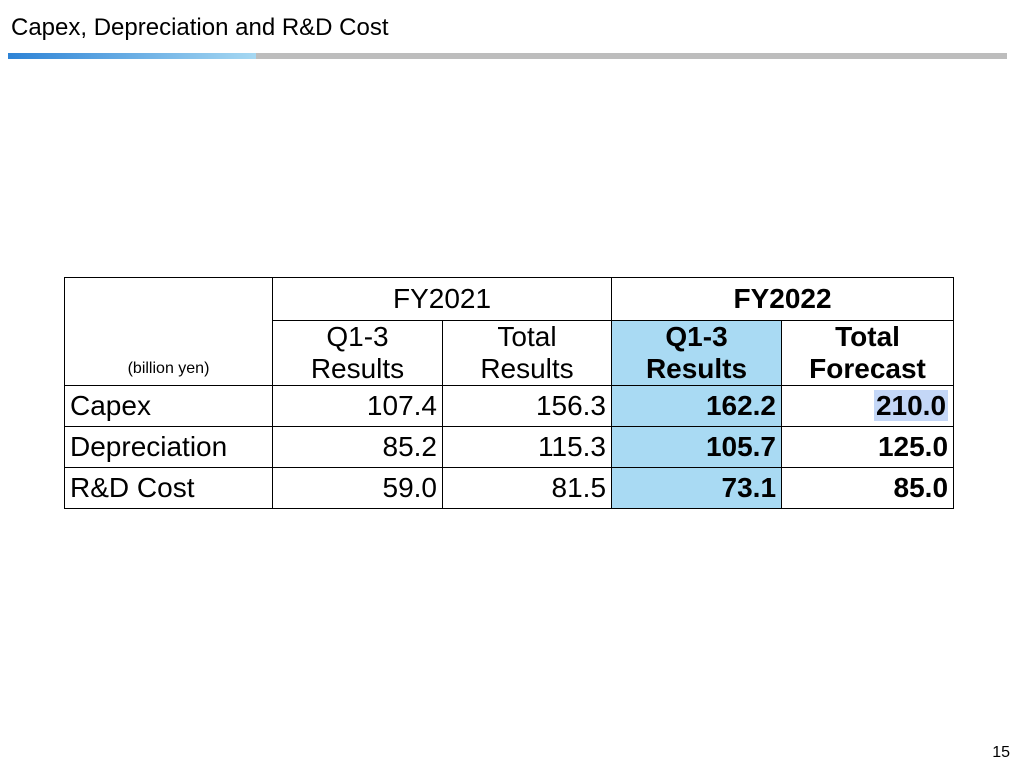 This screenshot has height=767, width=1024. Describe the element at coordinates (697, 406) in the screenshot. I see `cell-fy2022-q1-3: 162.2` at that location.